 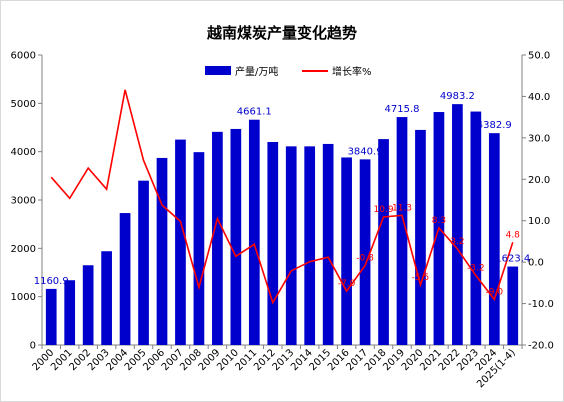 I want to click on bar-data-label: 1623.4, so click(x=512, y=259).